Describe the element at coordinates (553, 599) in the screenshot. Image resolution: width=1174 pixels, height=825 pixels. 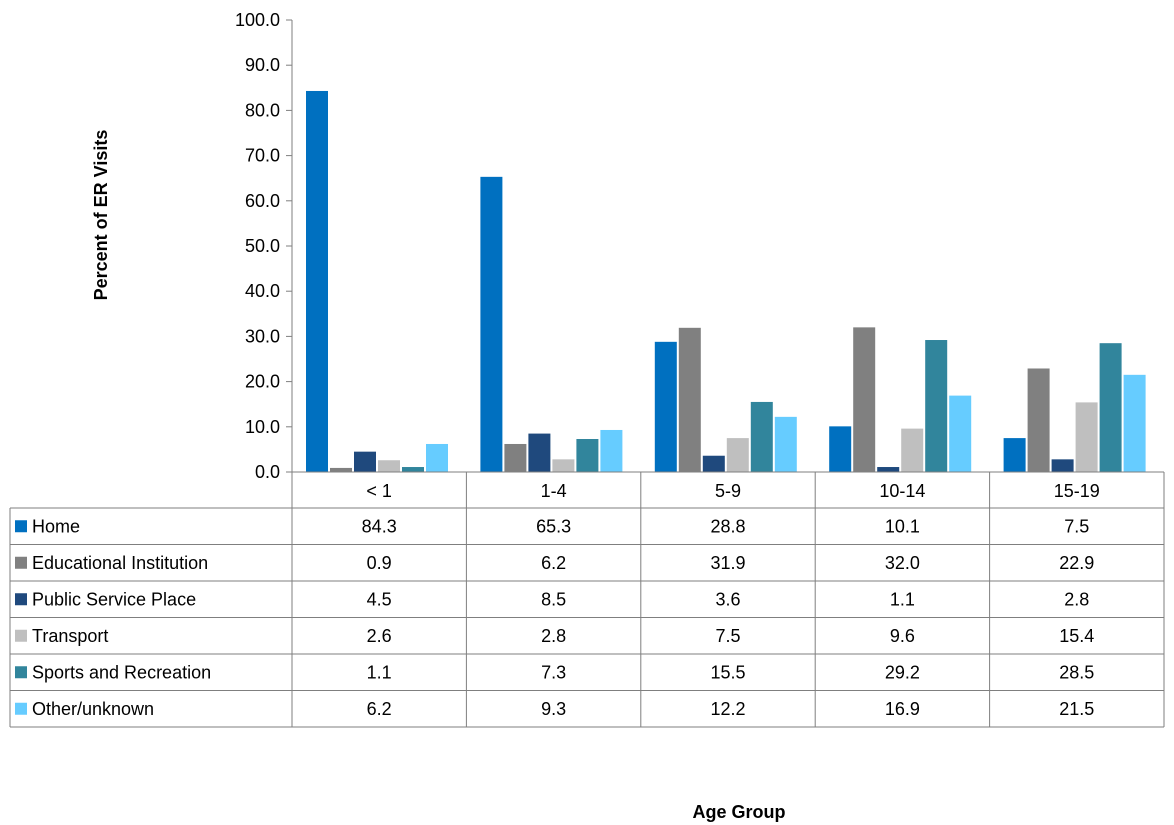
I see `data-label: 8.5` at that location.